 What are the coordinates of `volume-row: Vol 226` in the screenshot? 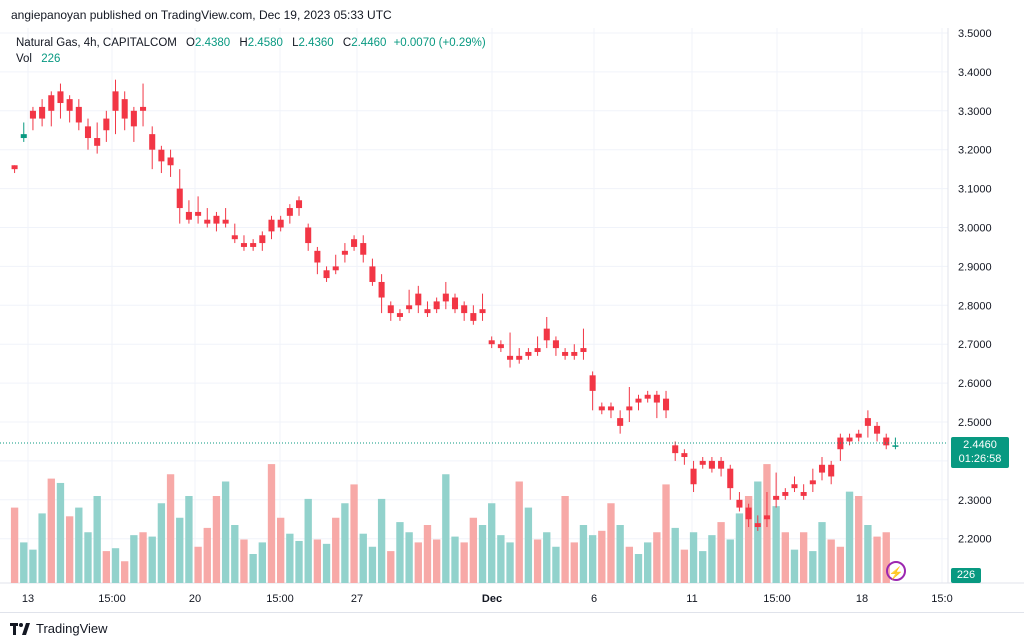 It's located at (251, 59).